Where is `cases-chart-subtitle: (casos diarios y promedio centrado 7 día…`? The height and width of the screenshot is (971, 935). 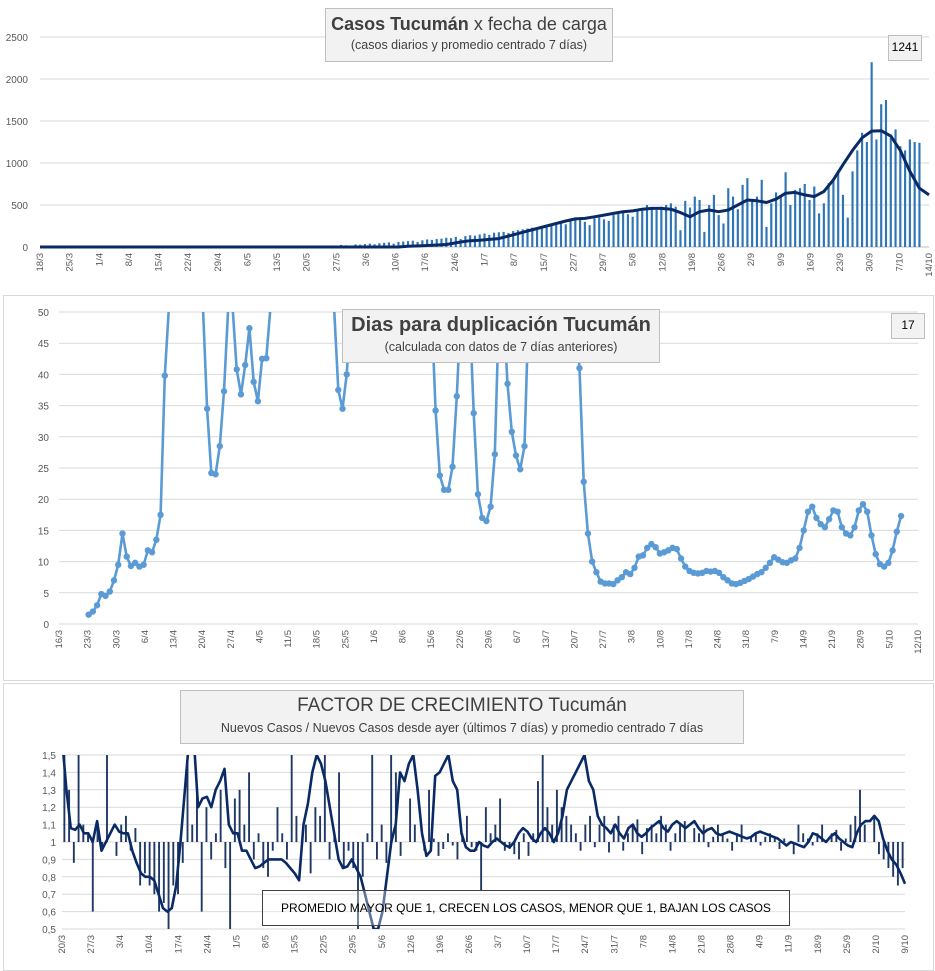 cases-chart-subtitle: (casos diarios y promedio centrado 7 día… is located at coordinates (469, 45).